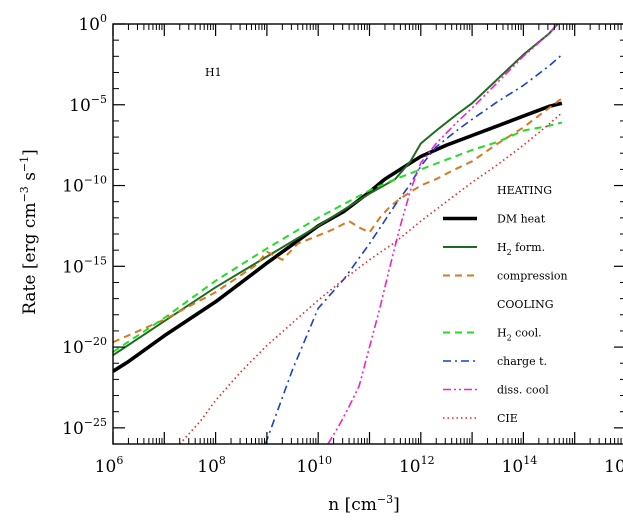  Describe the element at coordinates (523, 390) in the screenshot. I see `legend-entry-label: diss. cool` at that location.